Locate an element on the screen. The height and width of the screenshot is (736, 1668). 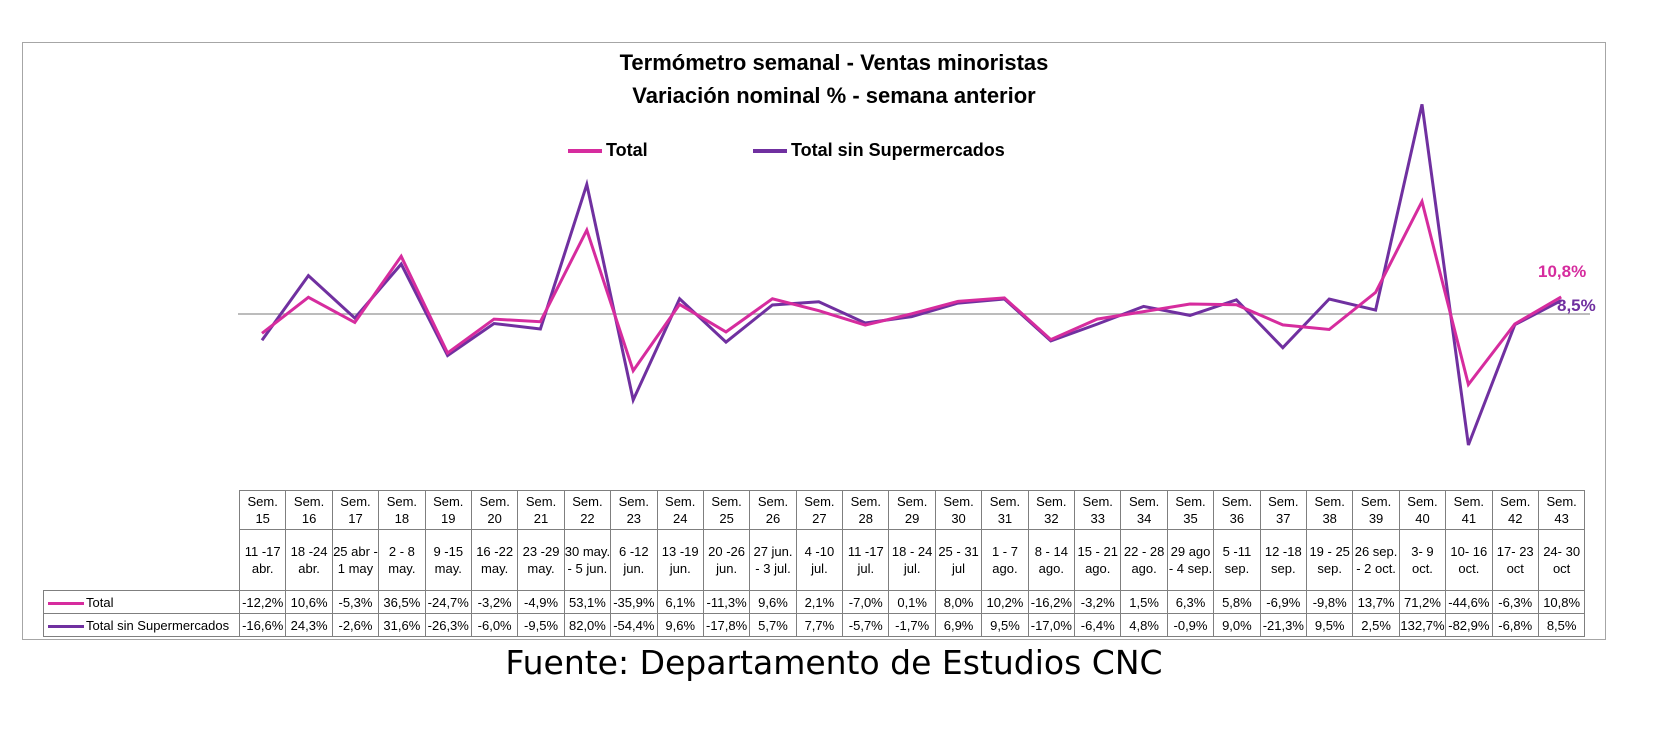
value-1-cell: -6,4% is located at coordinates (1098, 625).